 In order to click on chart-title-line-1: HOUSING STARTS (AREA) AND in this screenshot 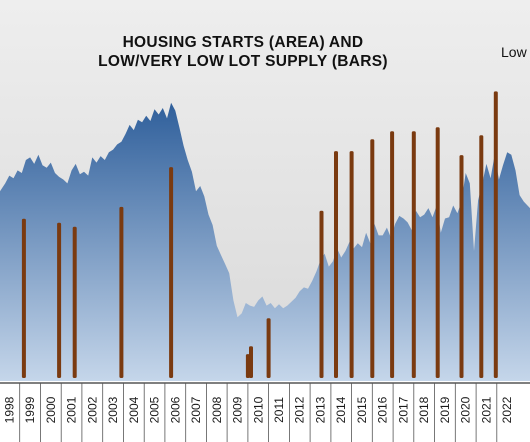, I will do `click(243, 42)`.